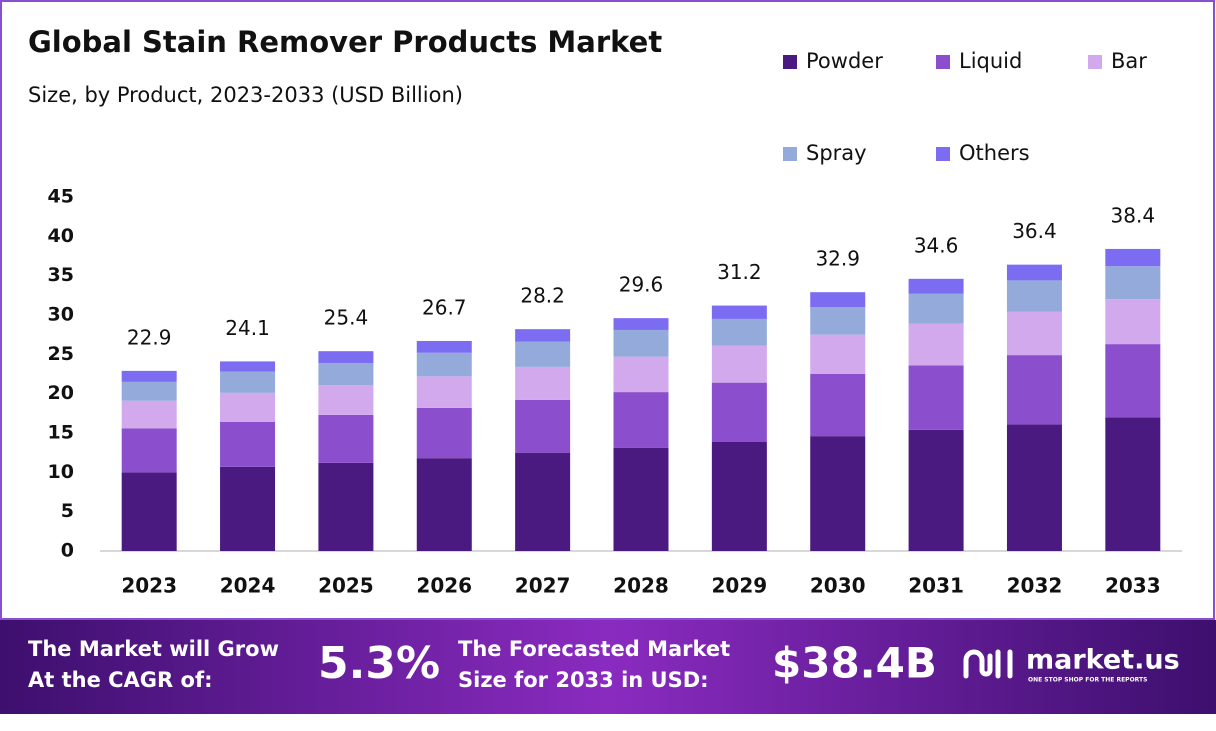  I want to click on chart-title: Global Stain Remover Products Market, so click(345, 42).